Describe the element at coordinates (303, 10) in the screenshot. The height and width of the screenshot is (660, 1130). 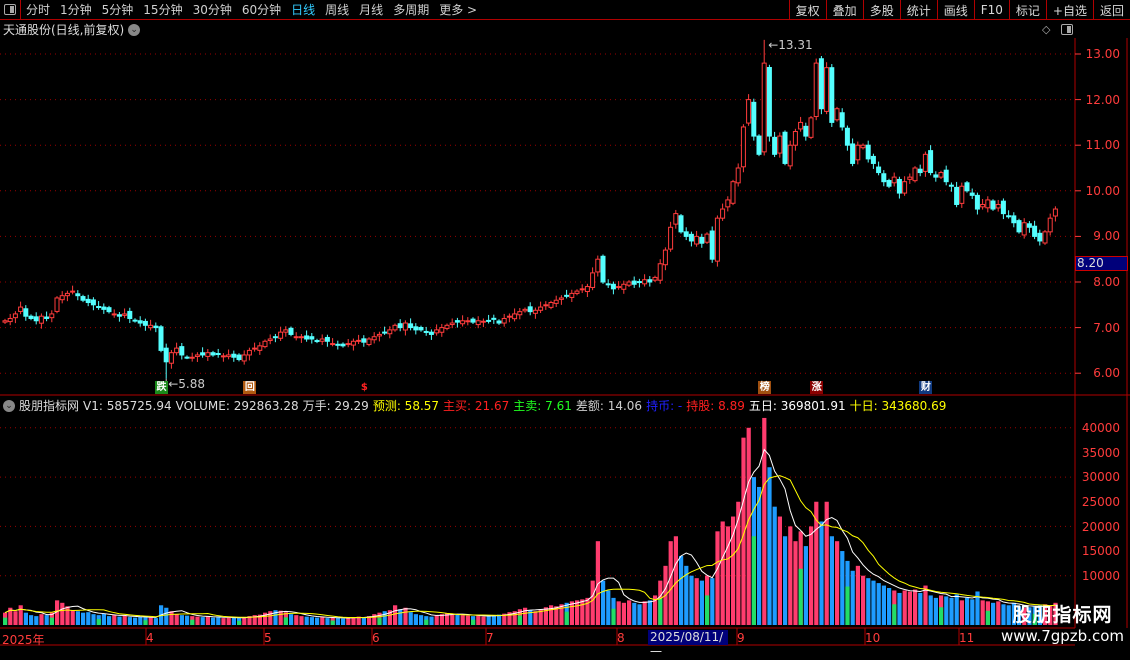
I see `period-tab: 日线` at that location.